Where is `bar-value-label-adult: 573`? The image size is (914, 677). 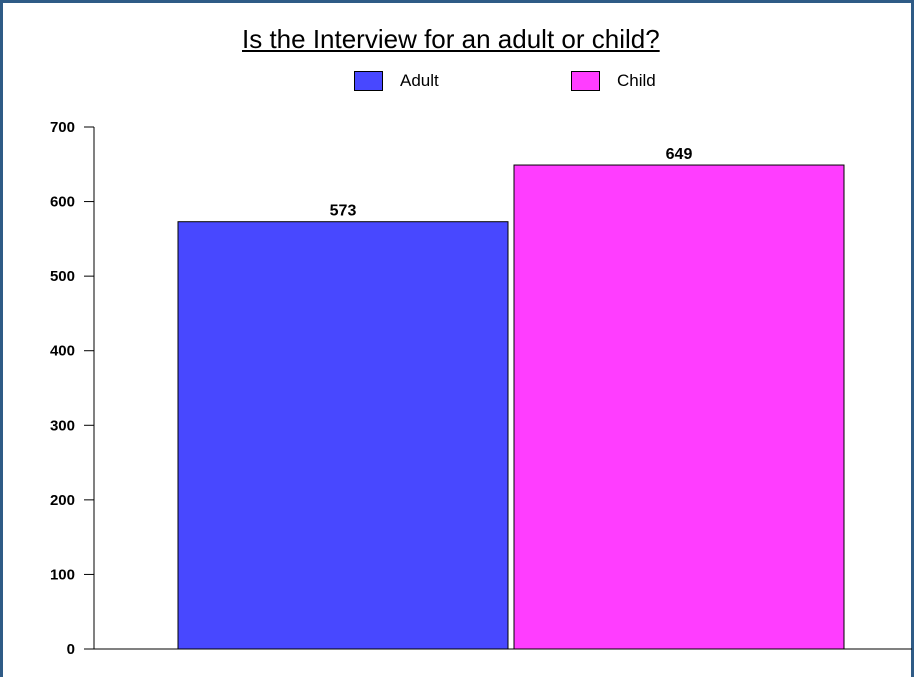 bar-value-label-adult: 573 is located at coordinates (343, 211).